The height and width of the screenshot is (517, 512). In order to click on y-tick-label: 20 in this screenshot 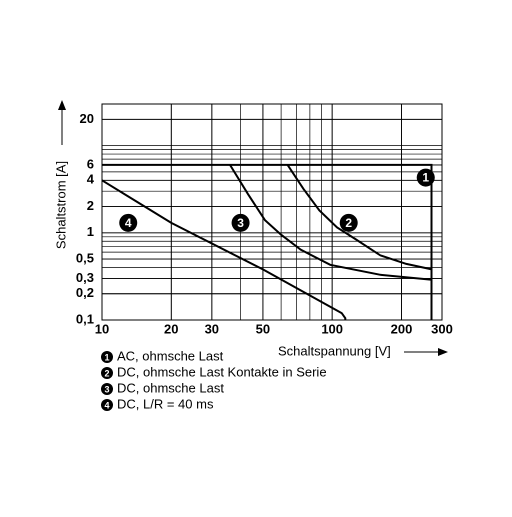, I will do `click(87, 118)`.